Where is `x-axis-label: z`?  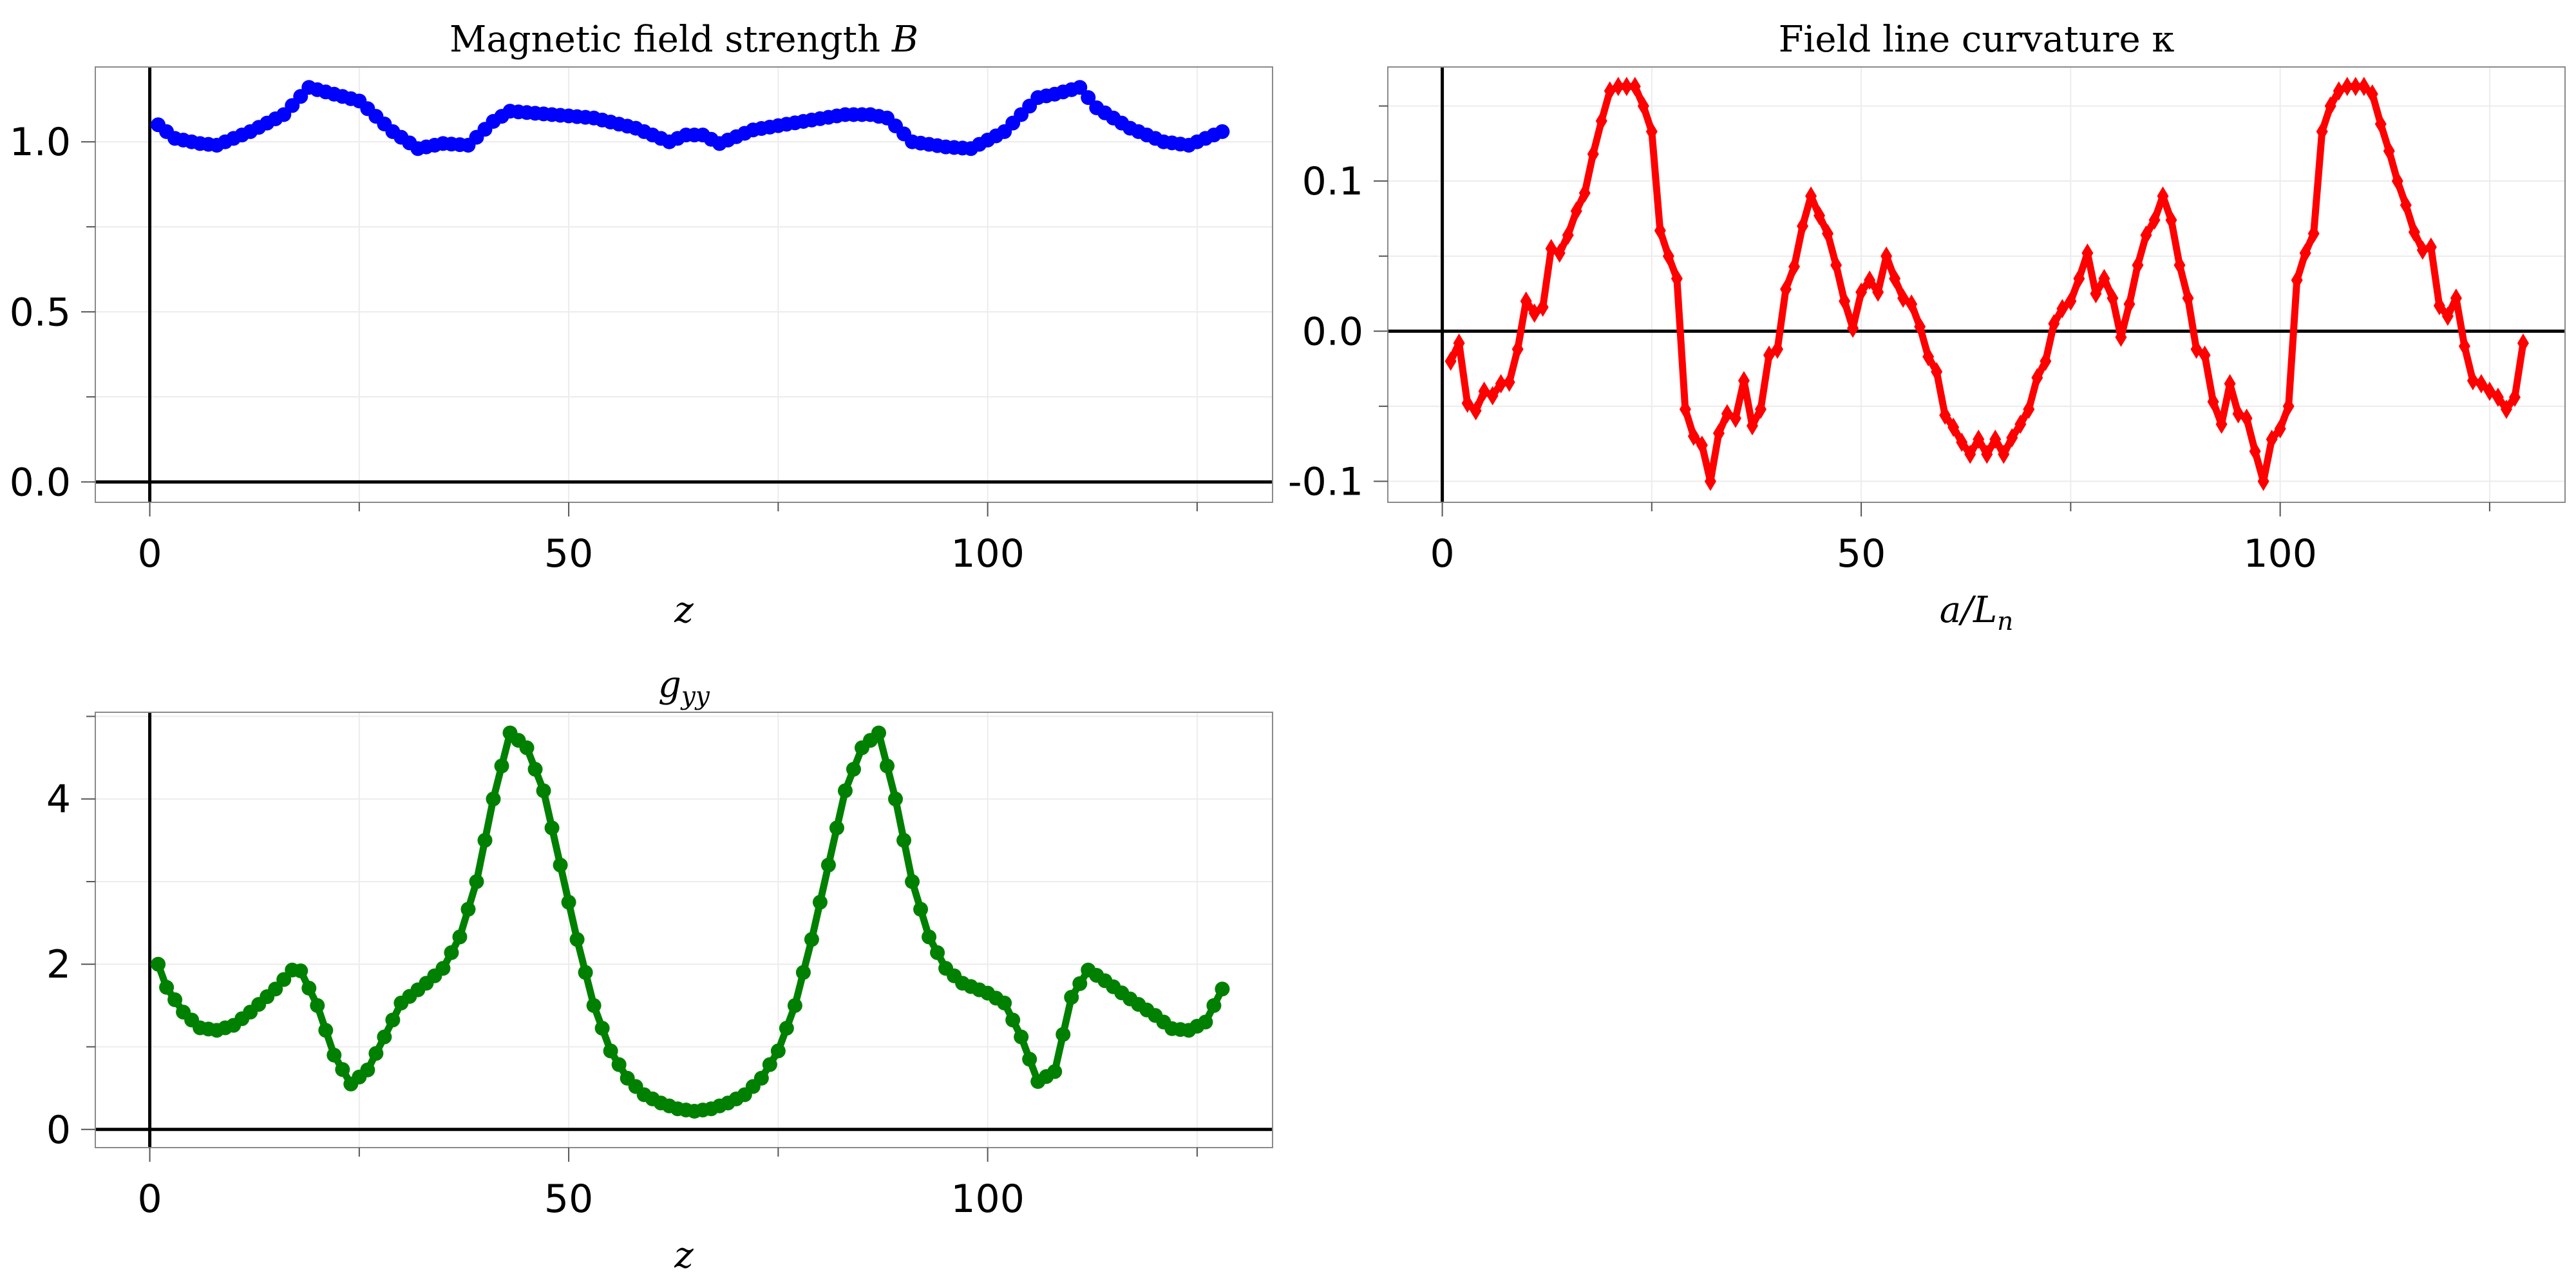
x-axis-label: z is located at coordinates (684, 1255).